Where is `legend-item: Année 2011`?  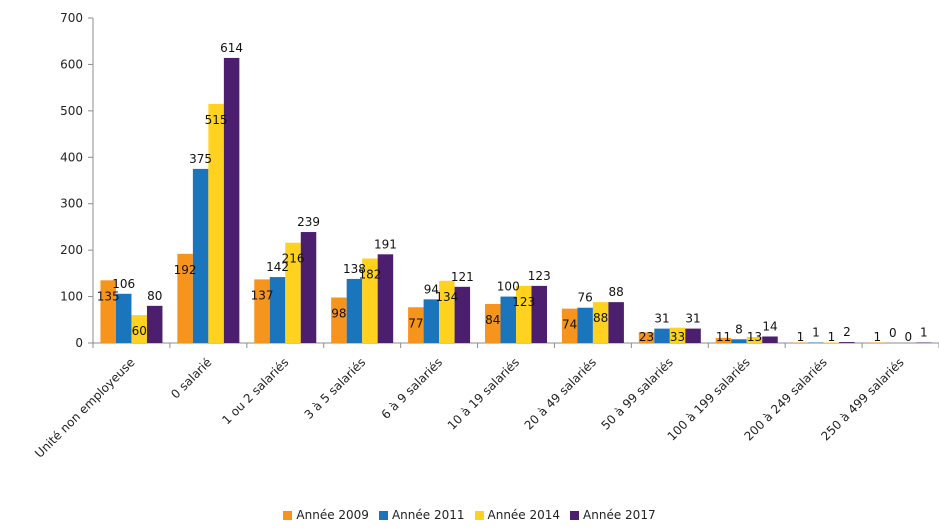 legend-item: Année 2011 is located at coordinates (421, 515).